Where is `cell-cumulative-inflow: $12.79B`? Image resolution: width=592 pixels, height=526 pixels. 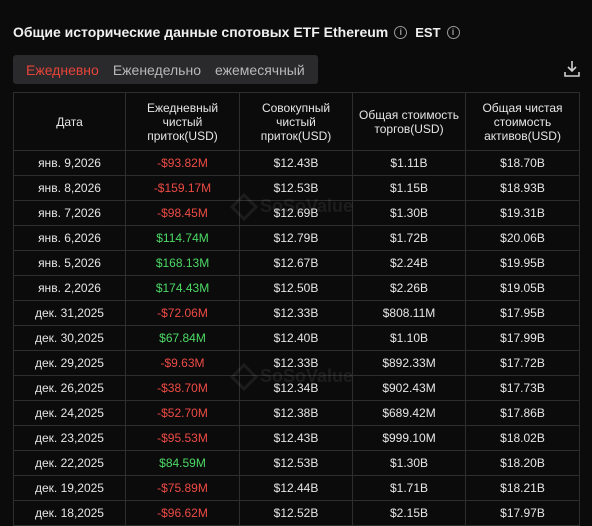 cell-cumulative-inflow: $12.79B is located at coordinates (296, 238).